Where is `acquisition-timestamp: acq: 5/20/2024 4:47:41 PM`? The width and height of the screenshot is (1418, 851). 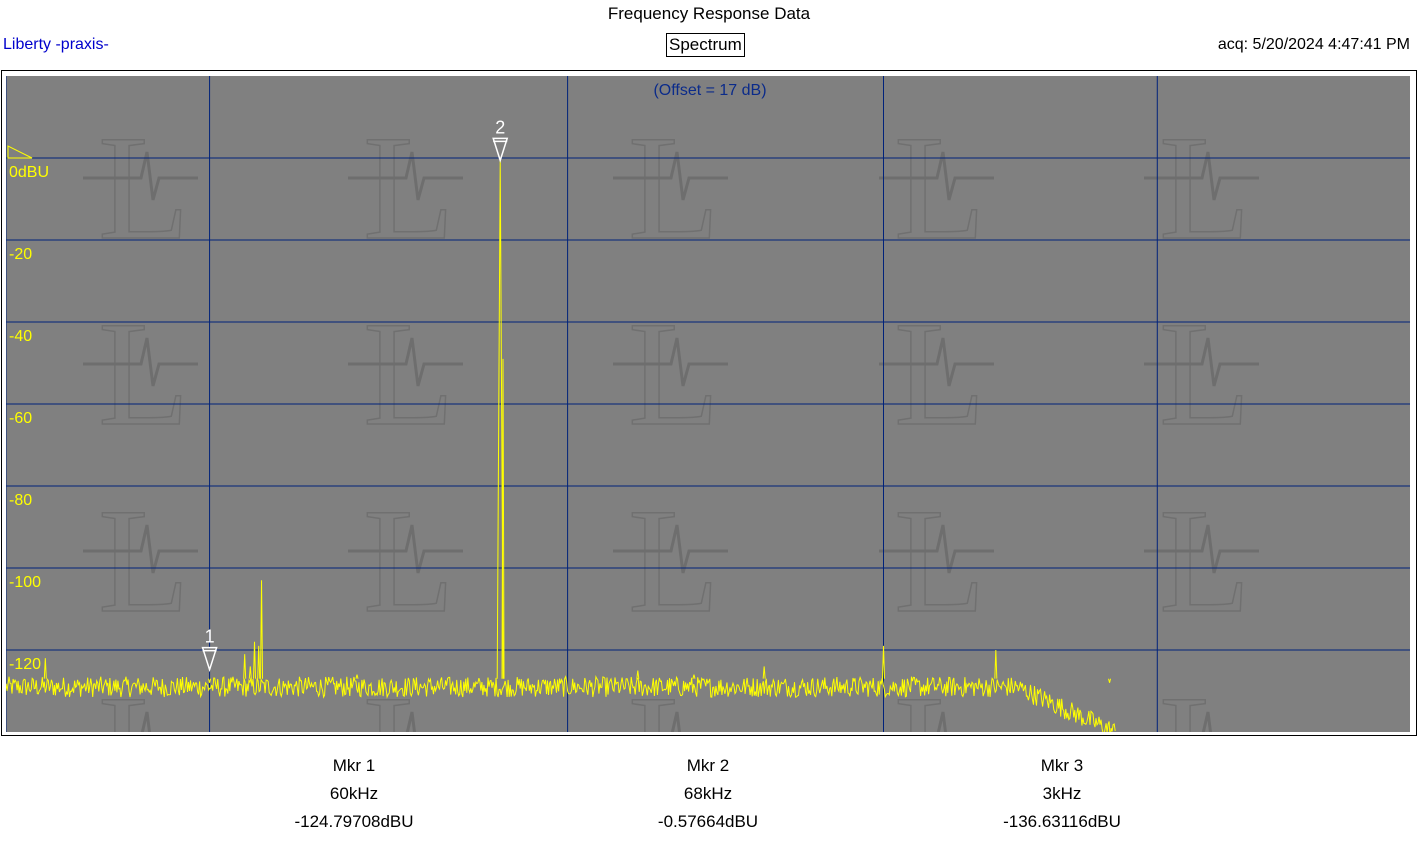 acquisition-timestamp: acq: 5/20/2024 4:47:41 PM is located at coordinates (1313, 44).